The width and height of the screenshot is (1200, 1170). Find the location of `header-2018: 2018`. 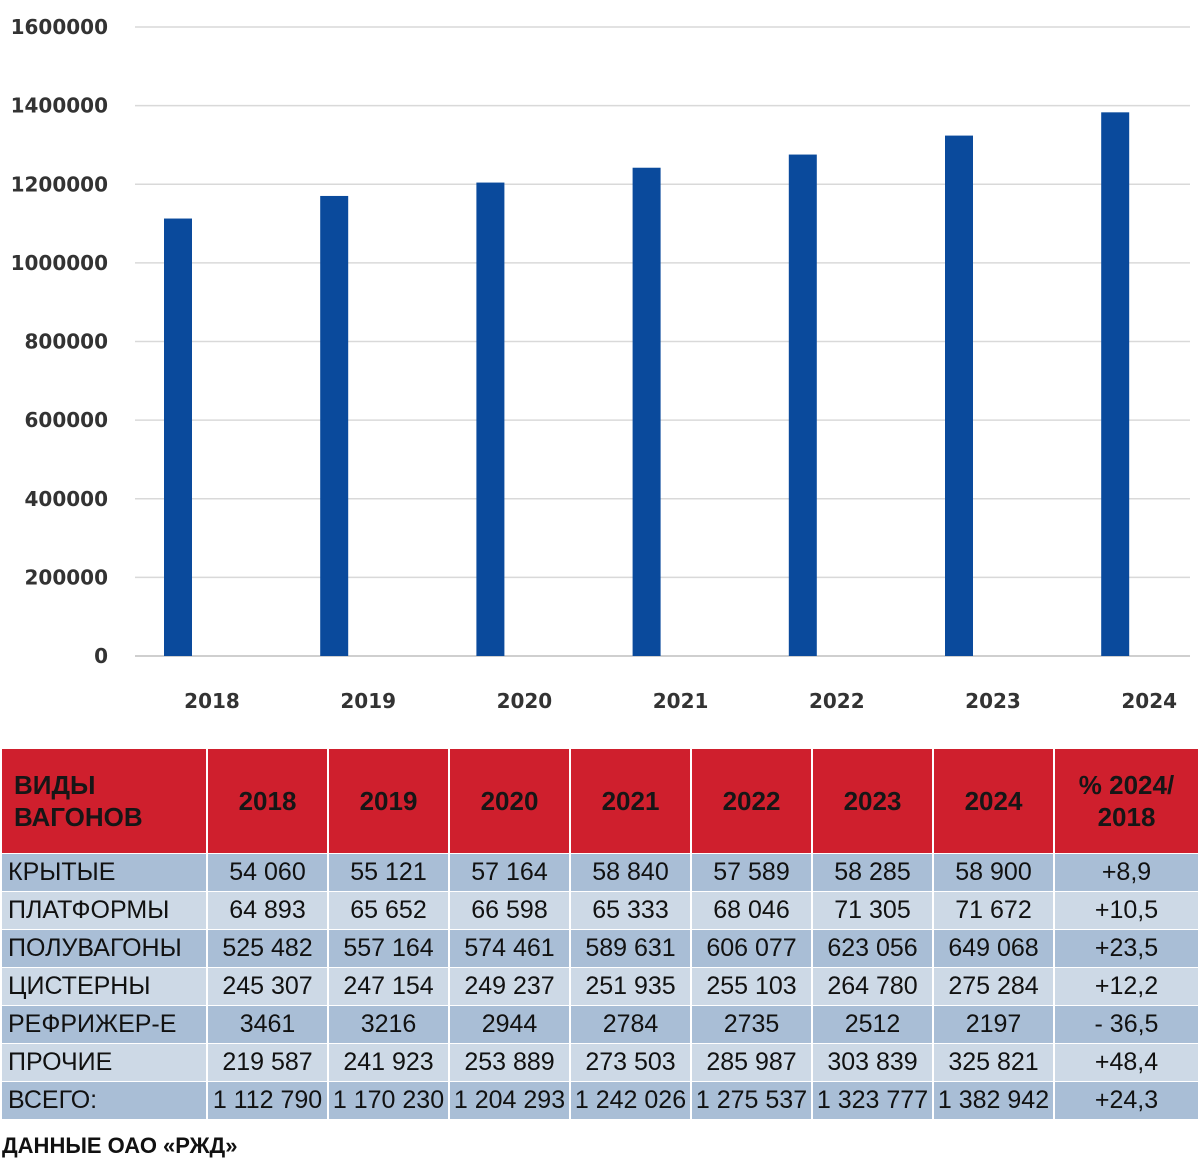

header-2018: 2018 is located at coordinates (268, 801).